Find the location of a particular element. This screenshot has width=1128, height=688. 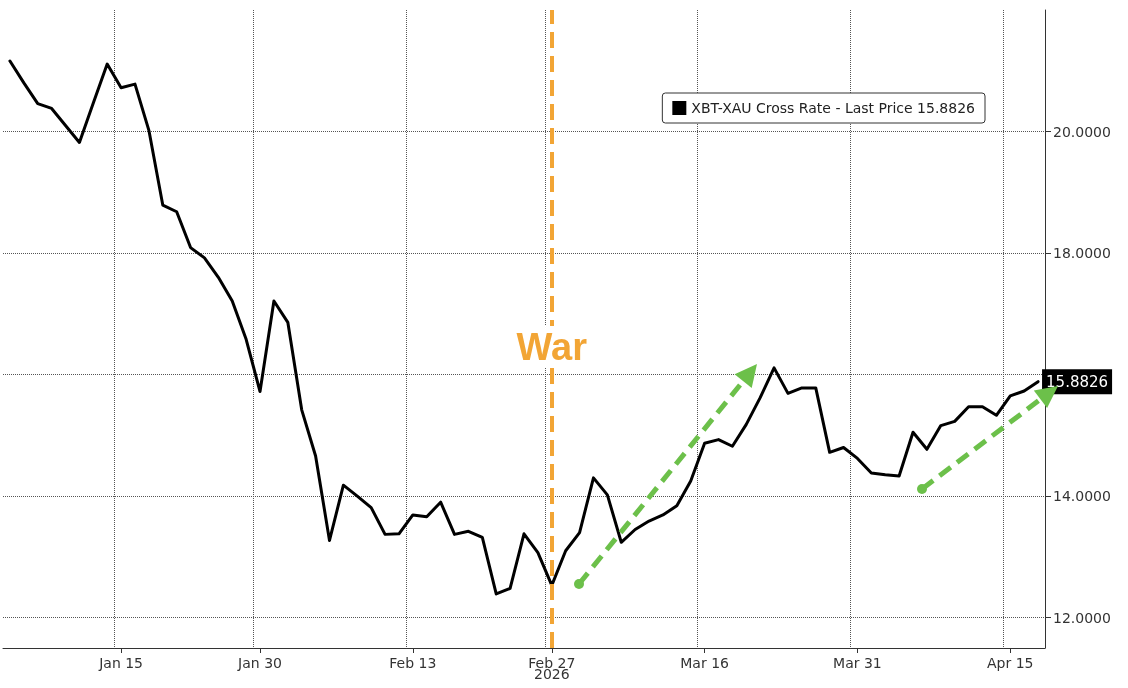

x-tick-label: Feb 13 is located at coordinates (413, 663).